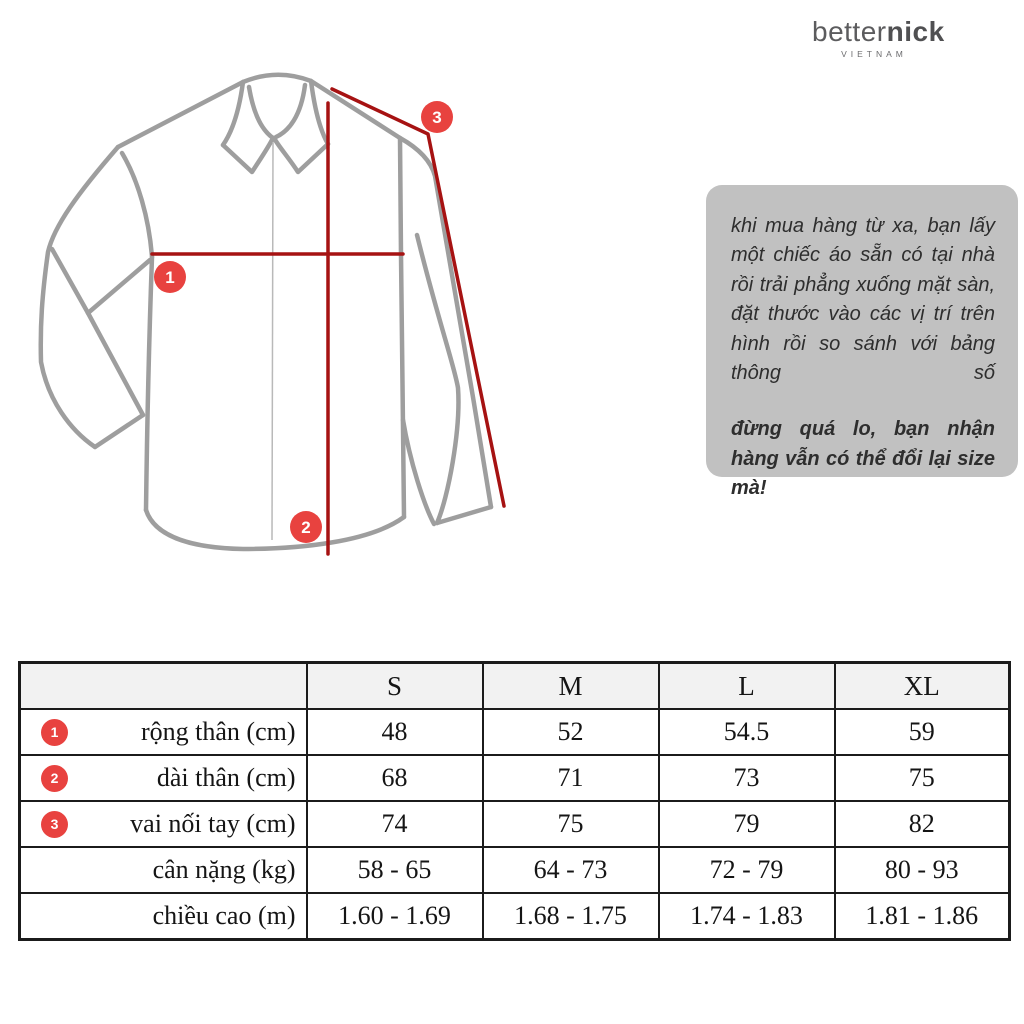 This screenshot has width=1024, height=1024. I want to click on row-label-cell: cân nặng (kg), so click(163, 870).